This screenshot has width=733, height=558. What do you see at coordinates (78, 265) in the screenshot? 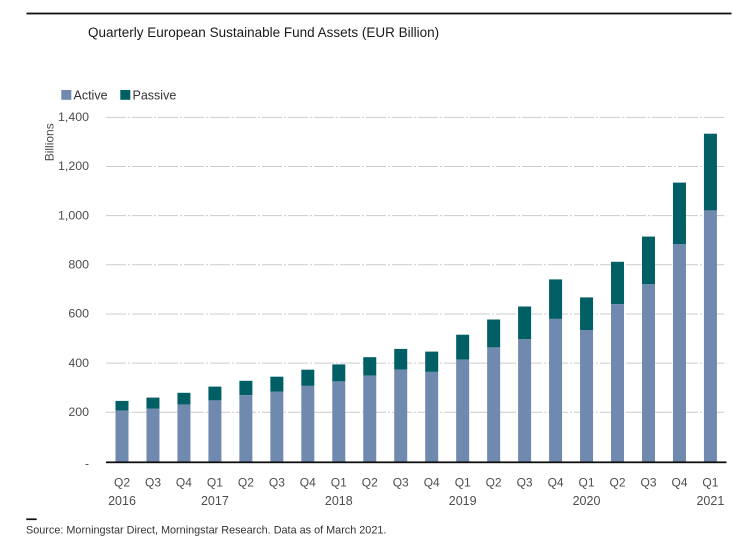
I see `svg-text: 800` at bounding box center [78, 265].